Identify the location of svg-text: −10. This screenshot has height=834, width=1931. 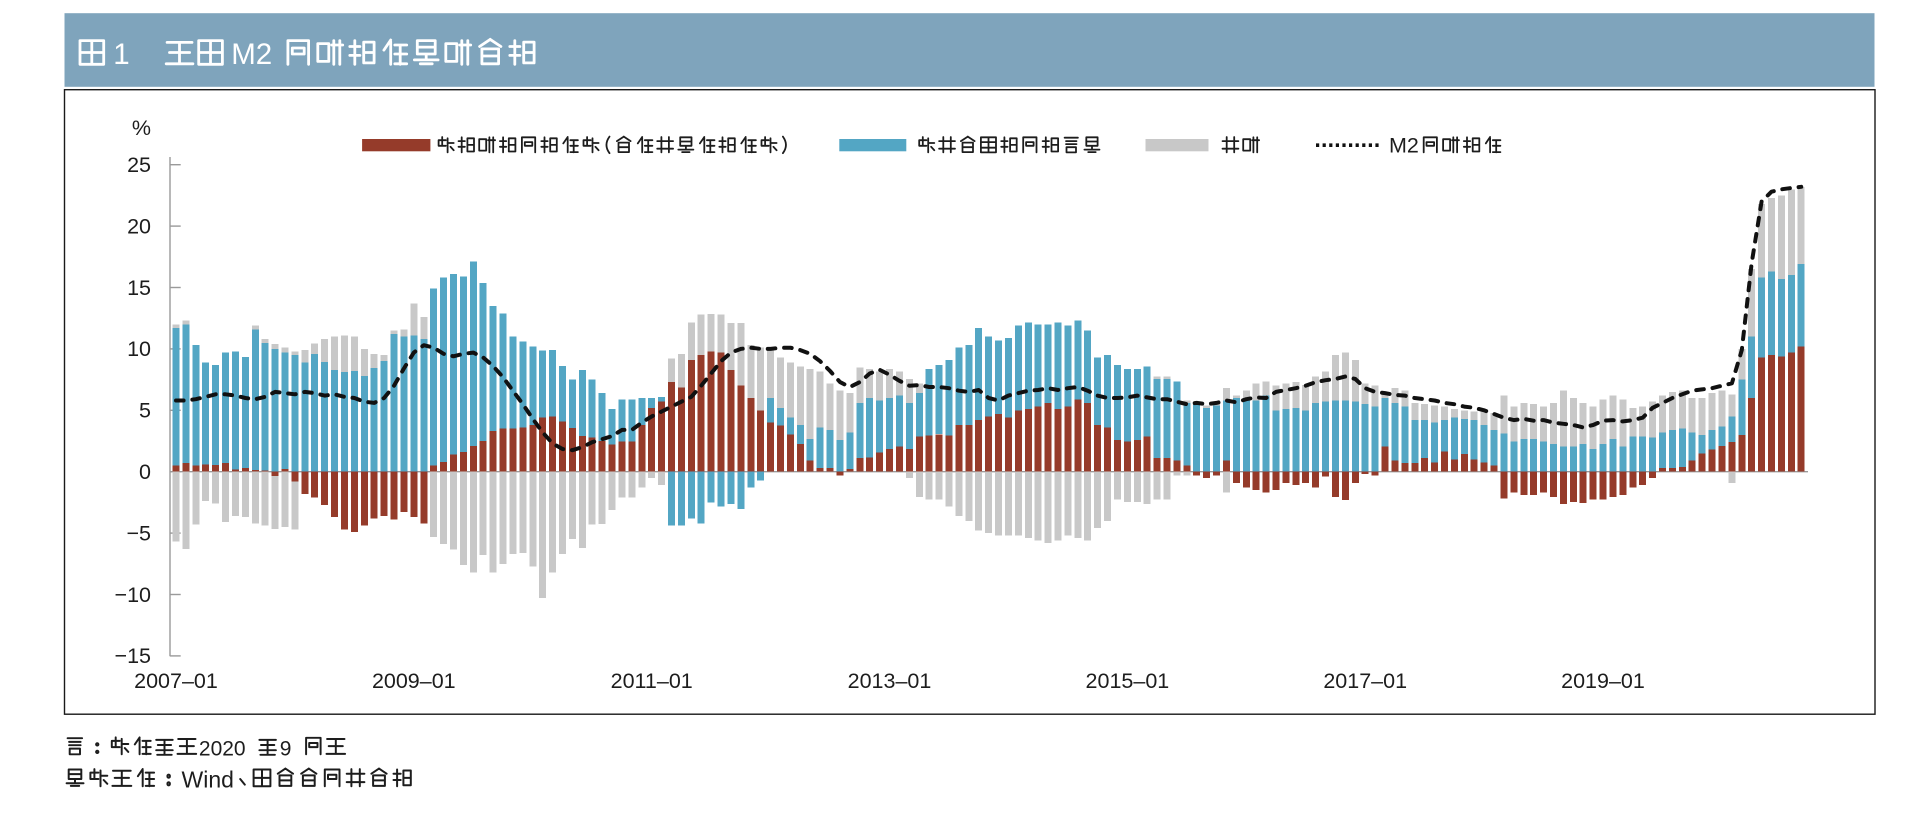
(133, 595).